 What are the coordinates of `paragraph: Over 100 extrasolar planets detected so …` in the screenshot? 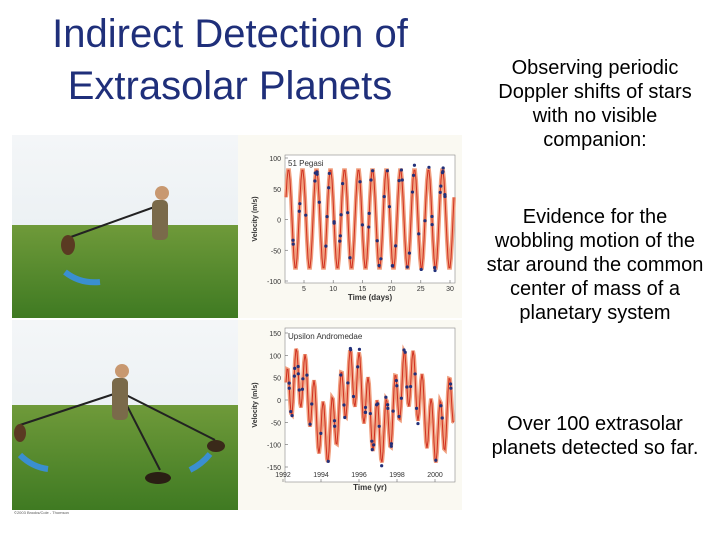 It's located at (595, 436).